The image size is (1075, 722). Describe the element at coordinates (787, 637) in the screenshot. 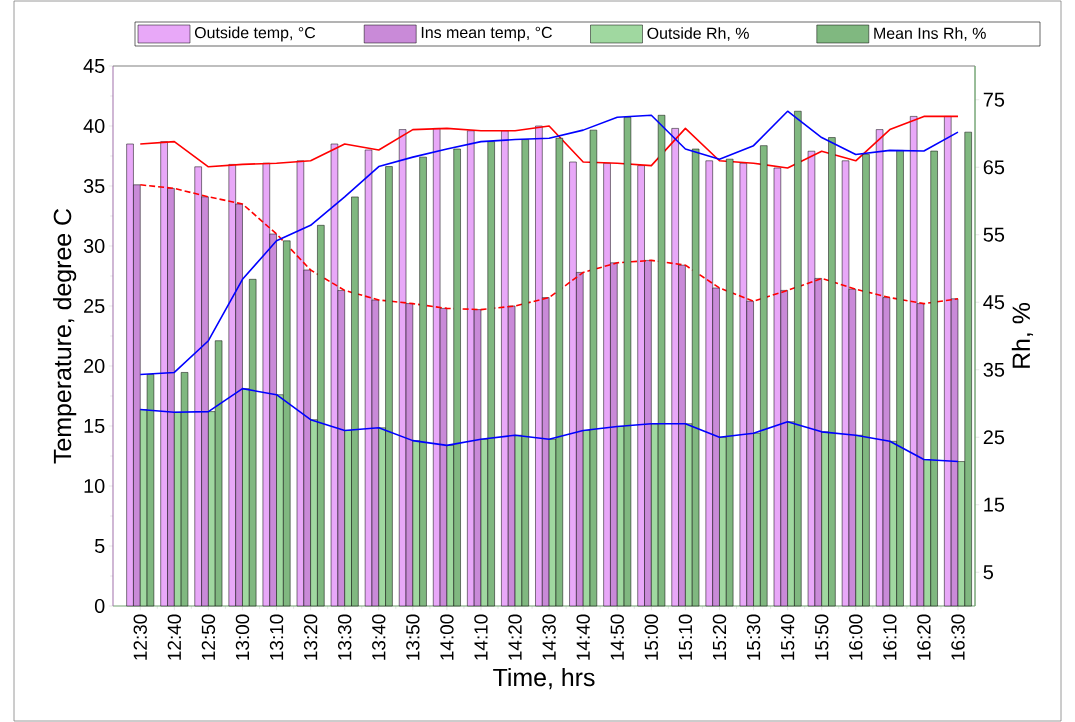

I see `x-tick-label: 15:40` at that location.